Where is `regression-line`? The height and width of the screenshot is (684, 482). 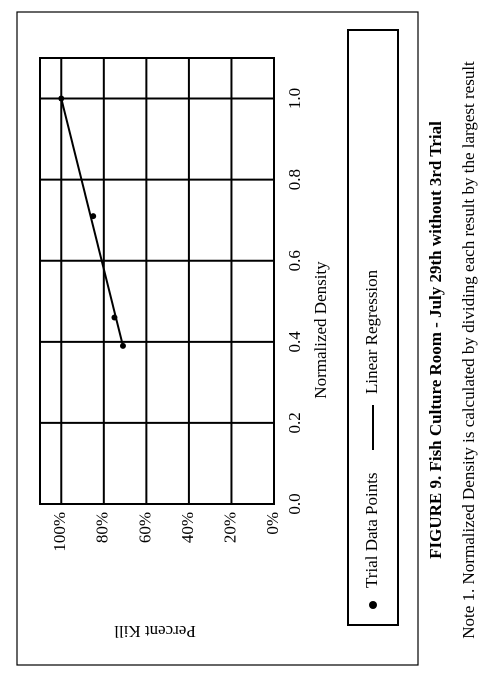
regression-line is located at coordinates (92, 222).